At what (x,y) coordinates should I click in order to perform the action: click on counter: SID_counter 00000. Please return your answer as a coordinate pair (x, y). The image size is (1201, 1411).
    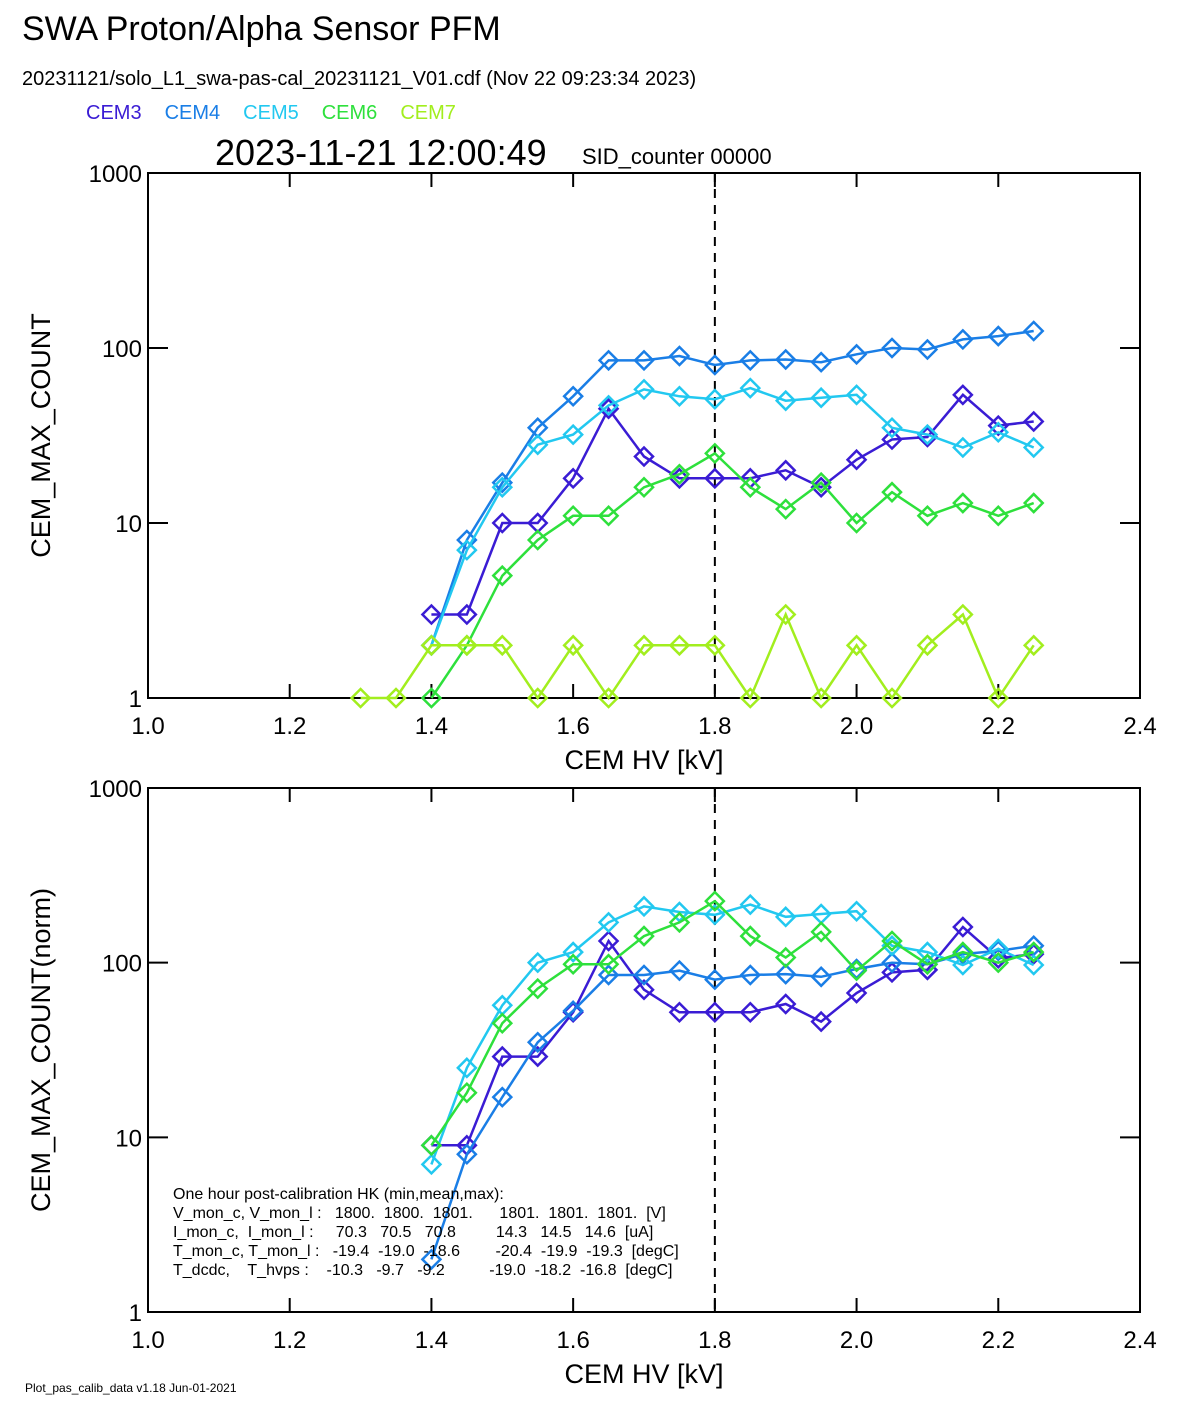
    Looking at the image, I should click on (677, 156).